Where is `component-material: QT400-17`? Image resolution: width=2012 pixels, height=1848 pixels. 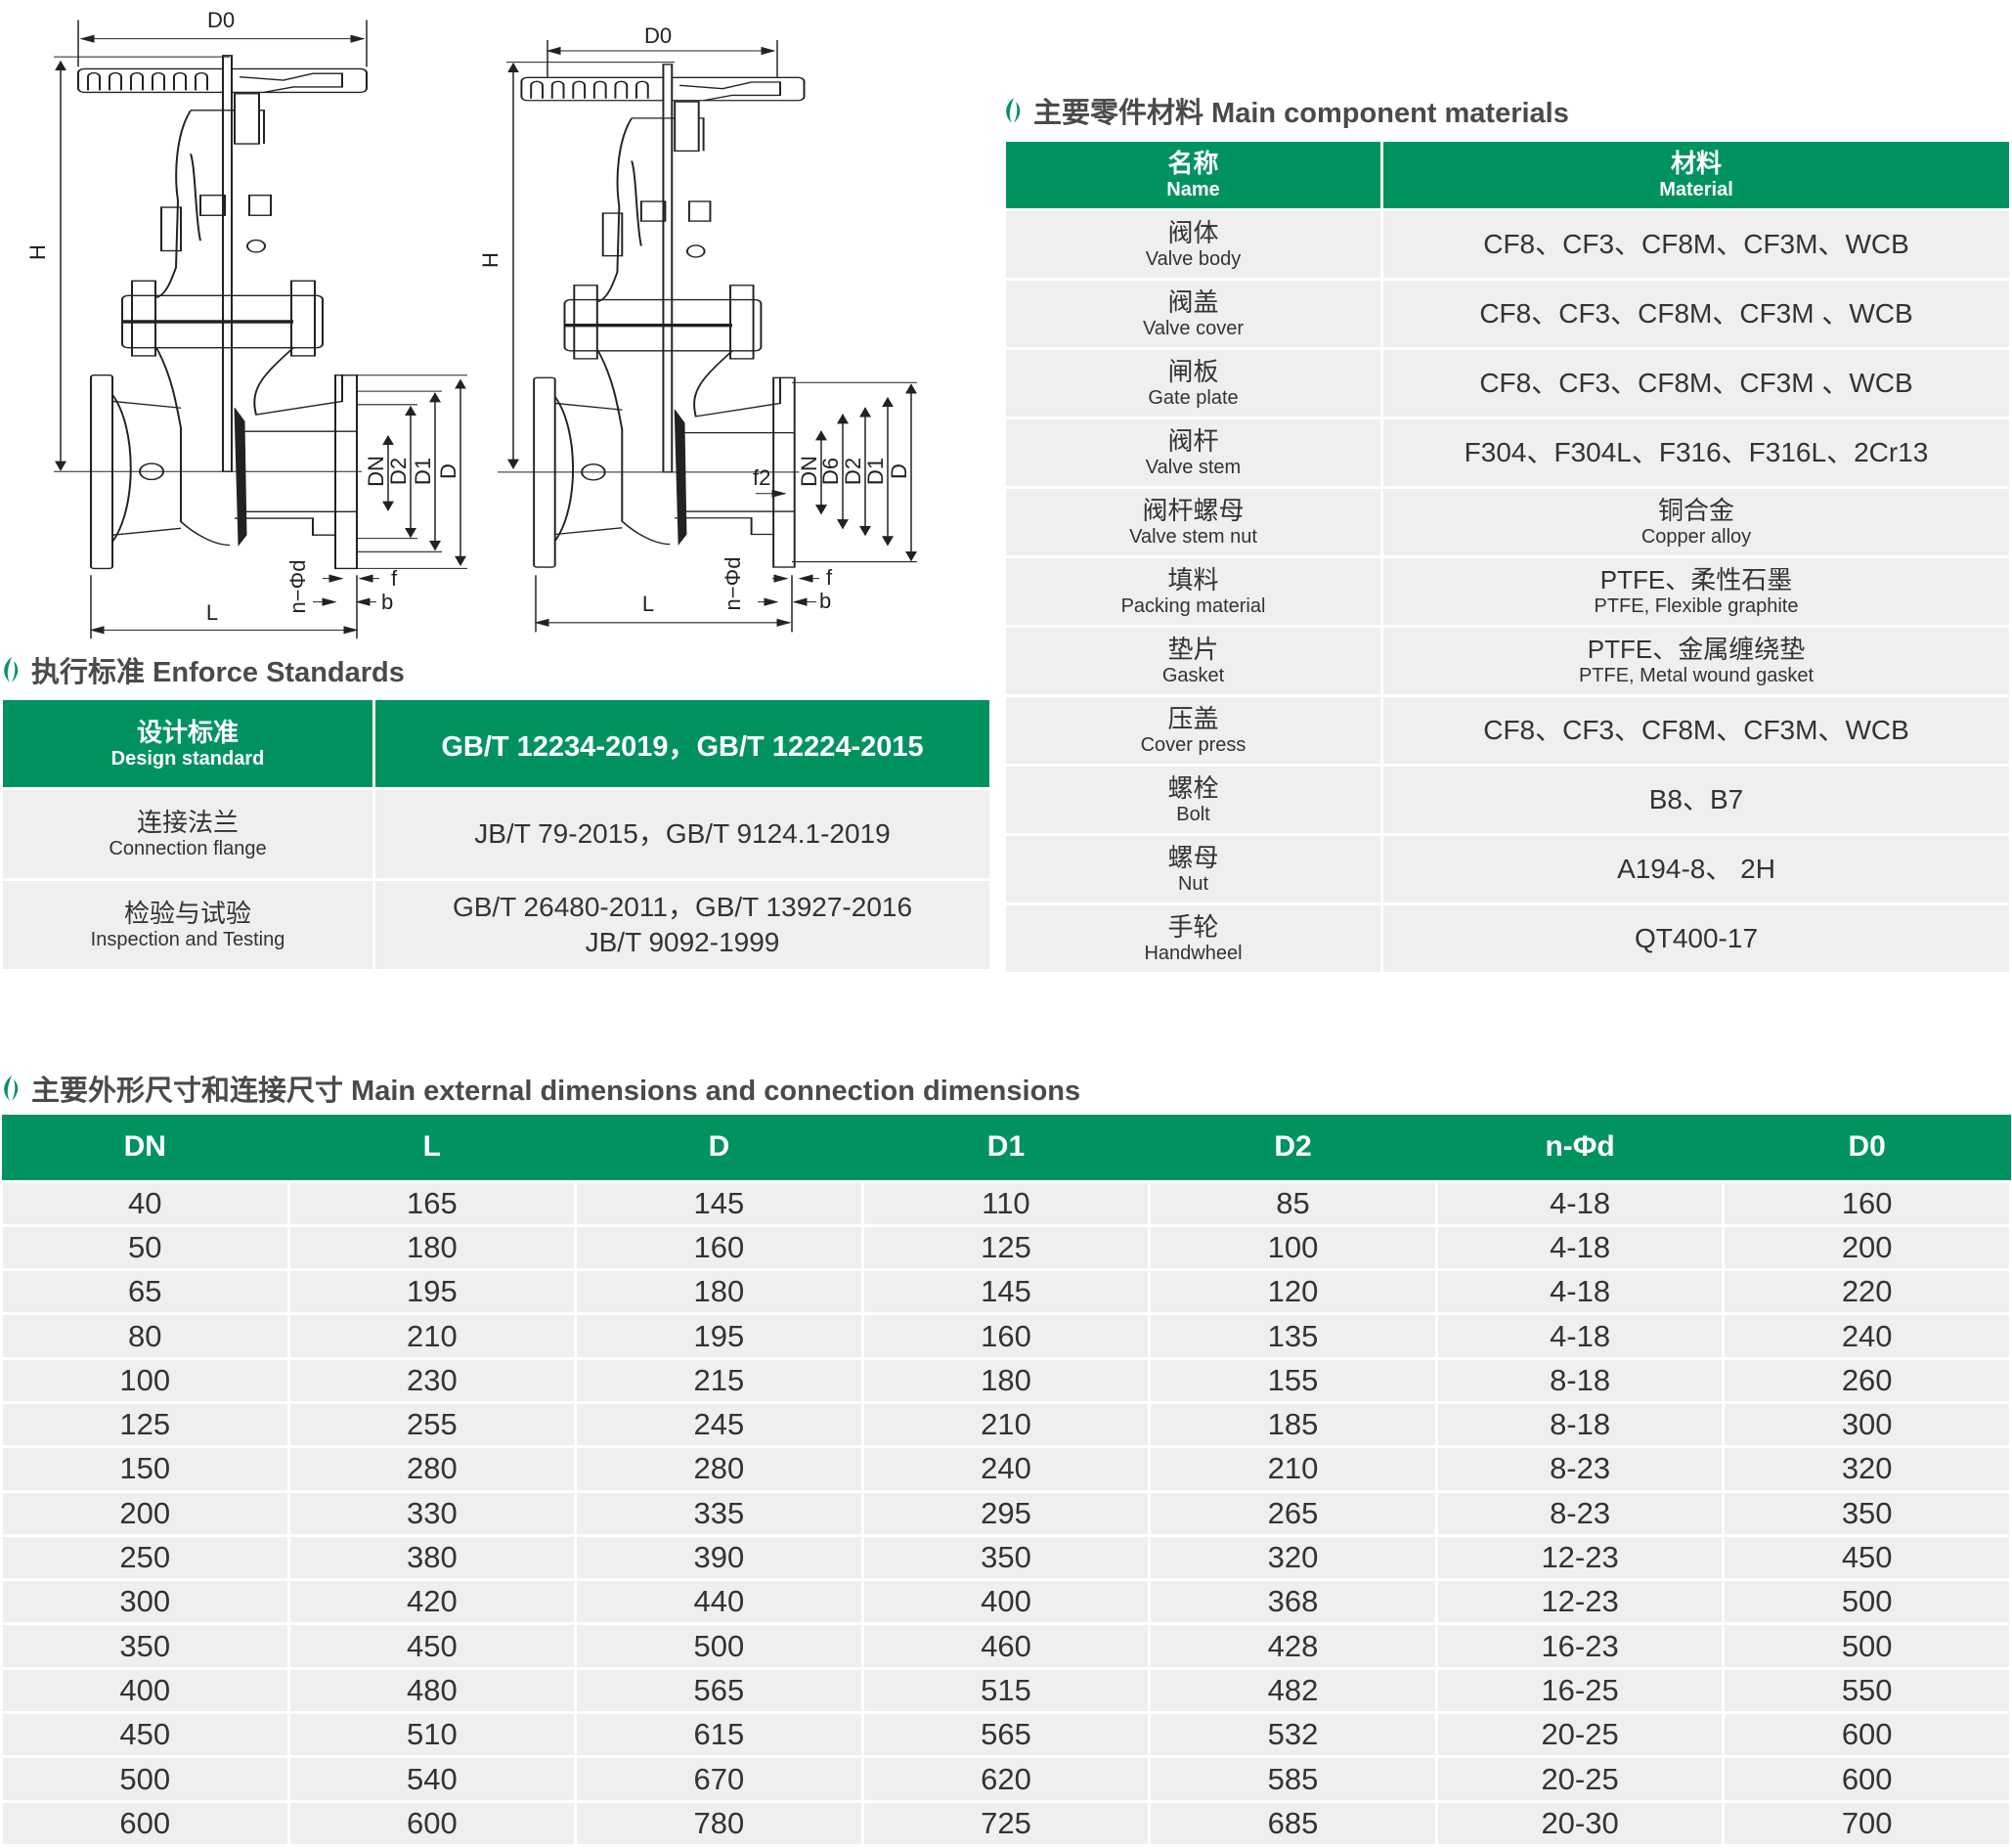 component-material: QT400-17 is located at coordinates (1696, 938).